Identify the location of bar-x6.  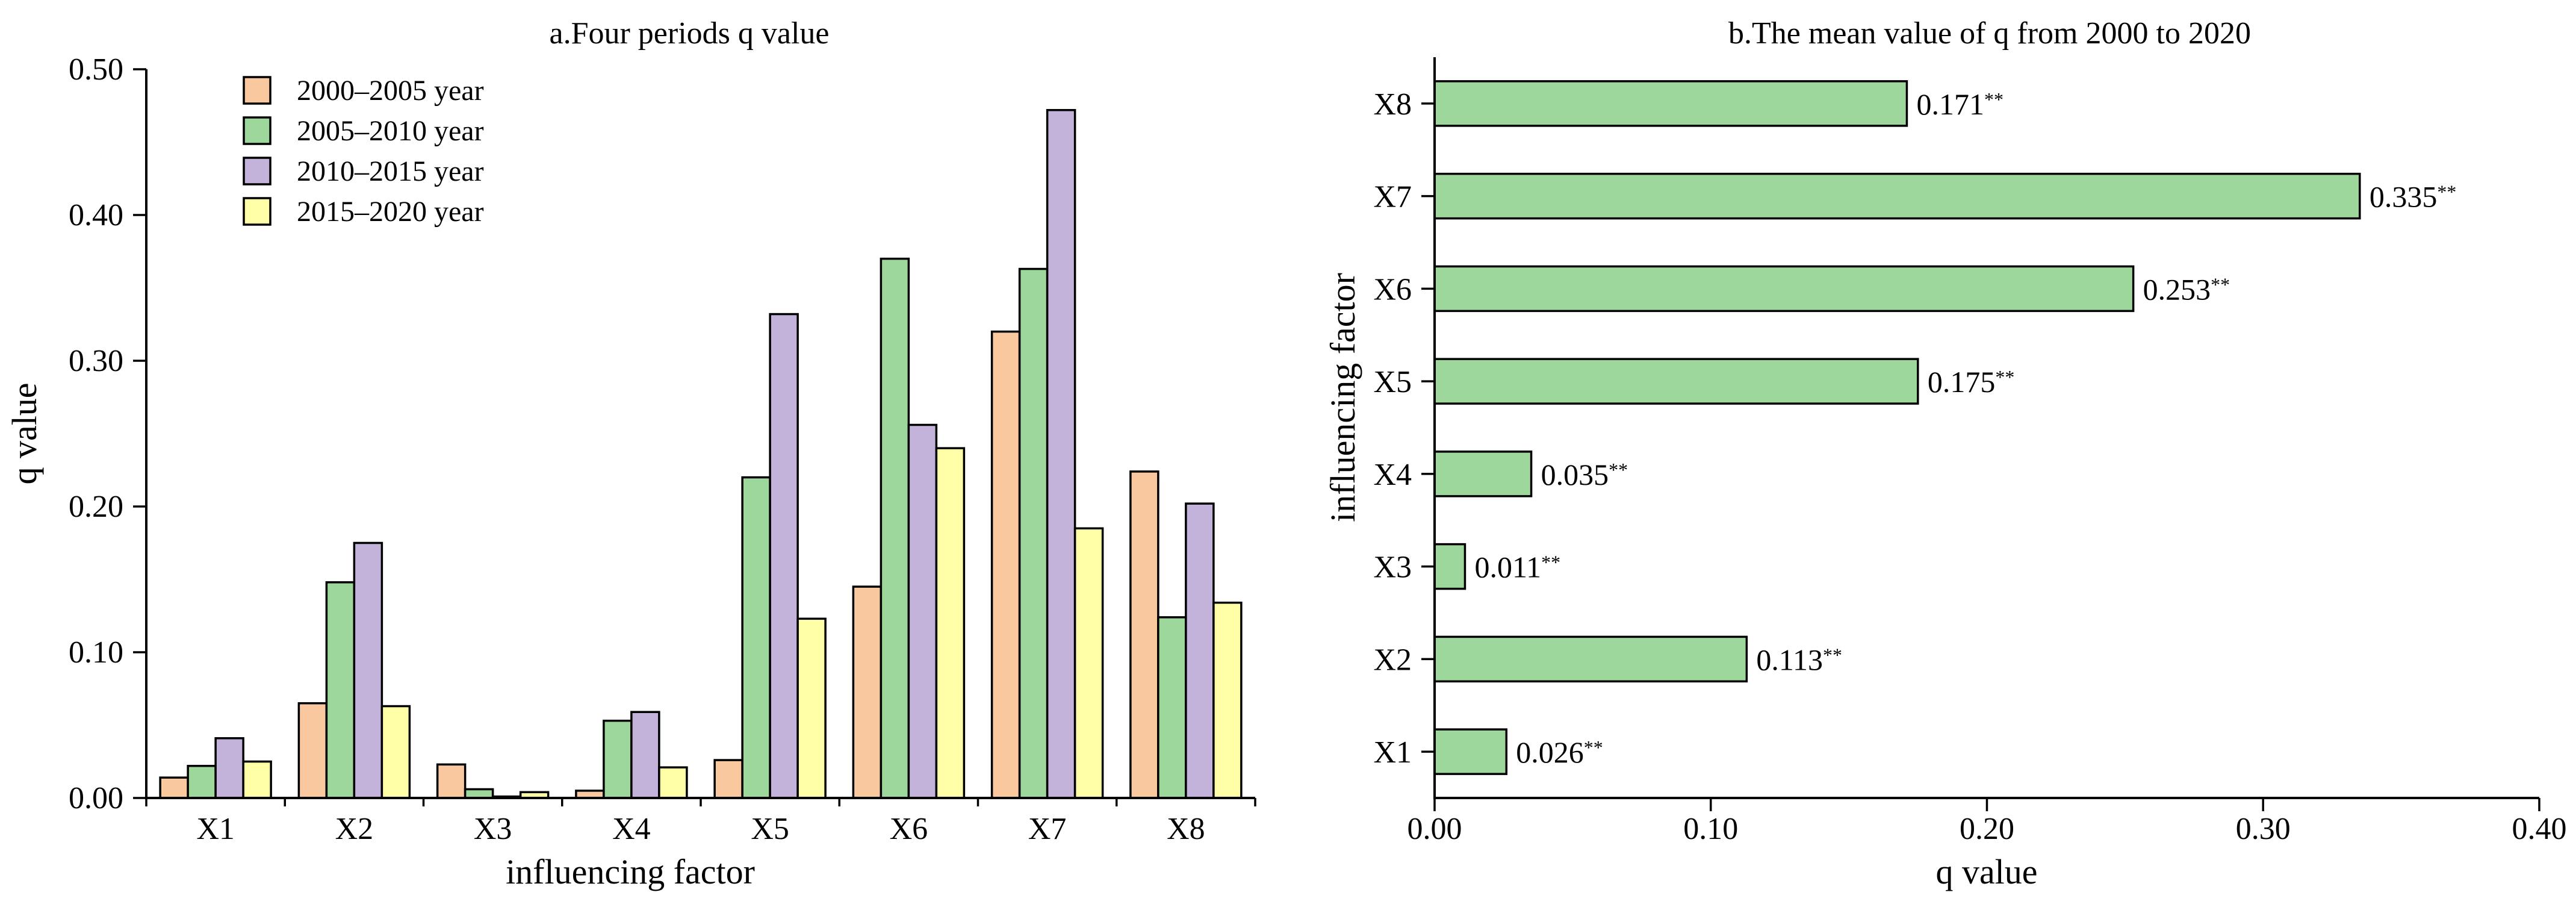
(1784, 289).